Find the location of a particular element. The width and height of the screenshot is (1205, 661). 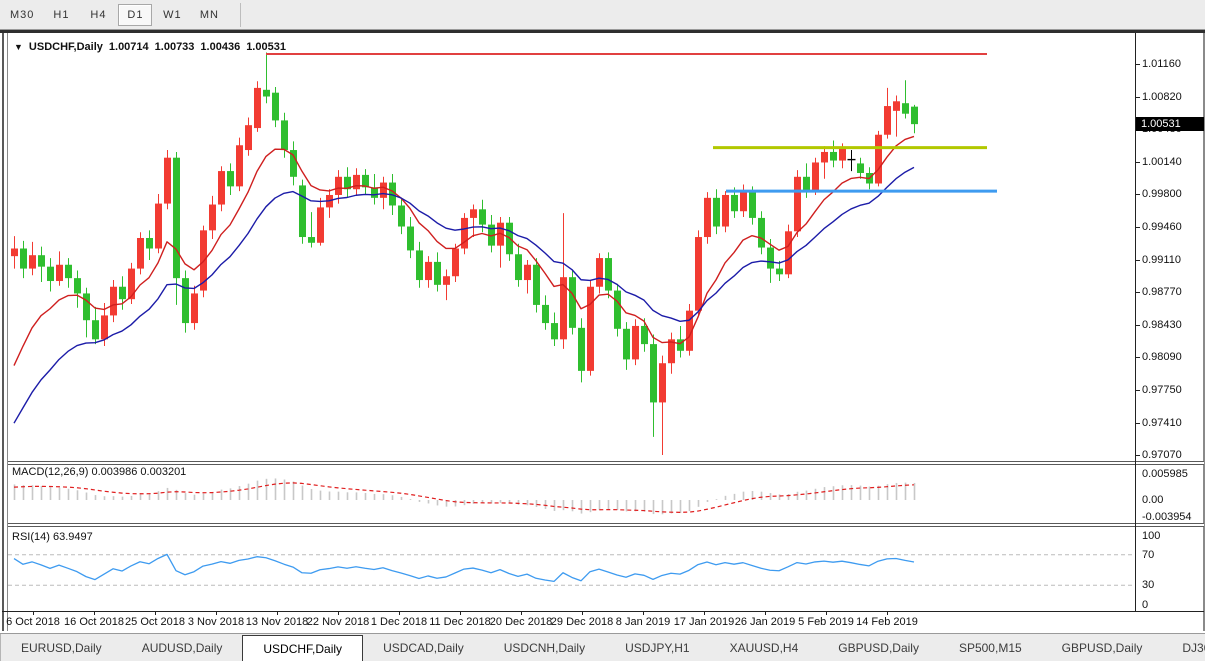

window-right-border is located at coordinates (1204, 332).